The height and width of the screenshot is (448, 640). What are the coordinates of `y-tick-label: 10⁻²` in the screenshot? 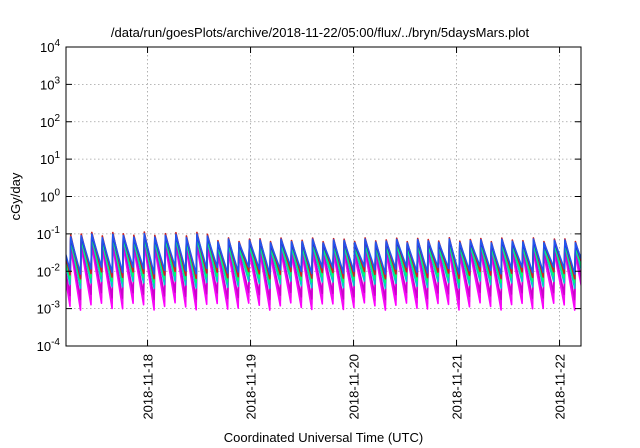 It's located at (49, 270).